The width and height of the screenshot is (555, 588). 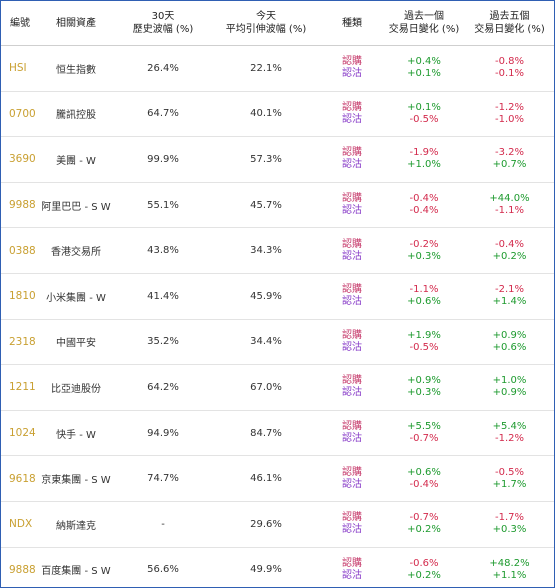 What do you see at coordinates (19, 296) in the screenshot?
I see `asset-code: 1810` at bounding box center [19, 296].